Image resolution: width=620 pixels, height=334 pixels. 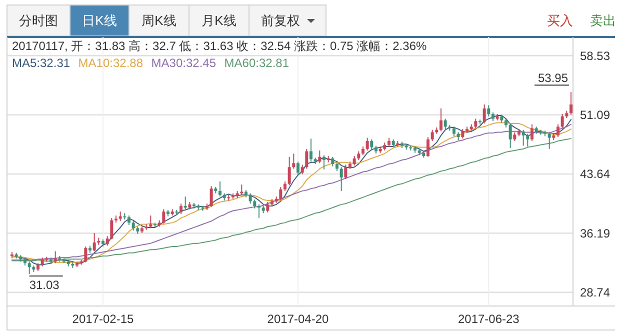 What do you see at coordinates (183, 63) in the screenshot?
I see `text: MA30:32.45` at bounding box center [183, 63].